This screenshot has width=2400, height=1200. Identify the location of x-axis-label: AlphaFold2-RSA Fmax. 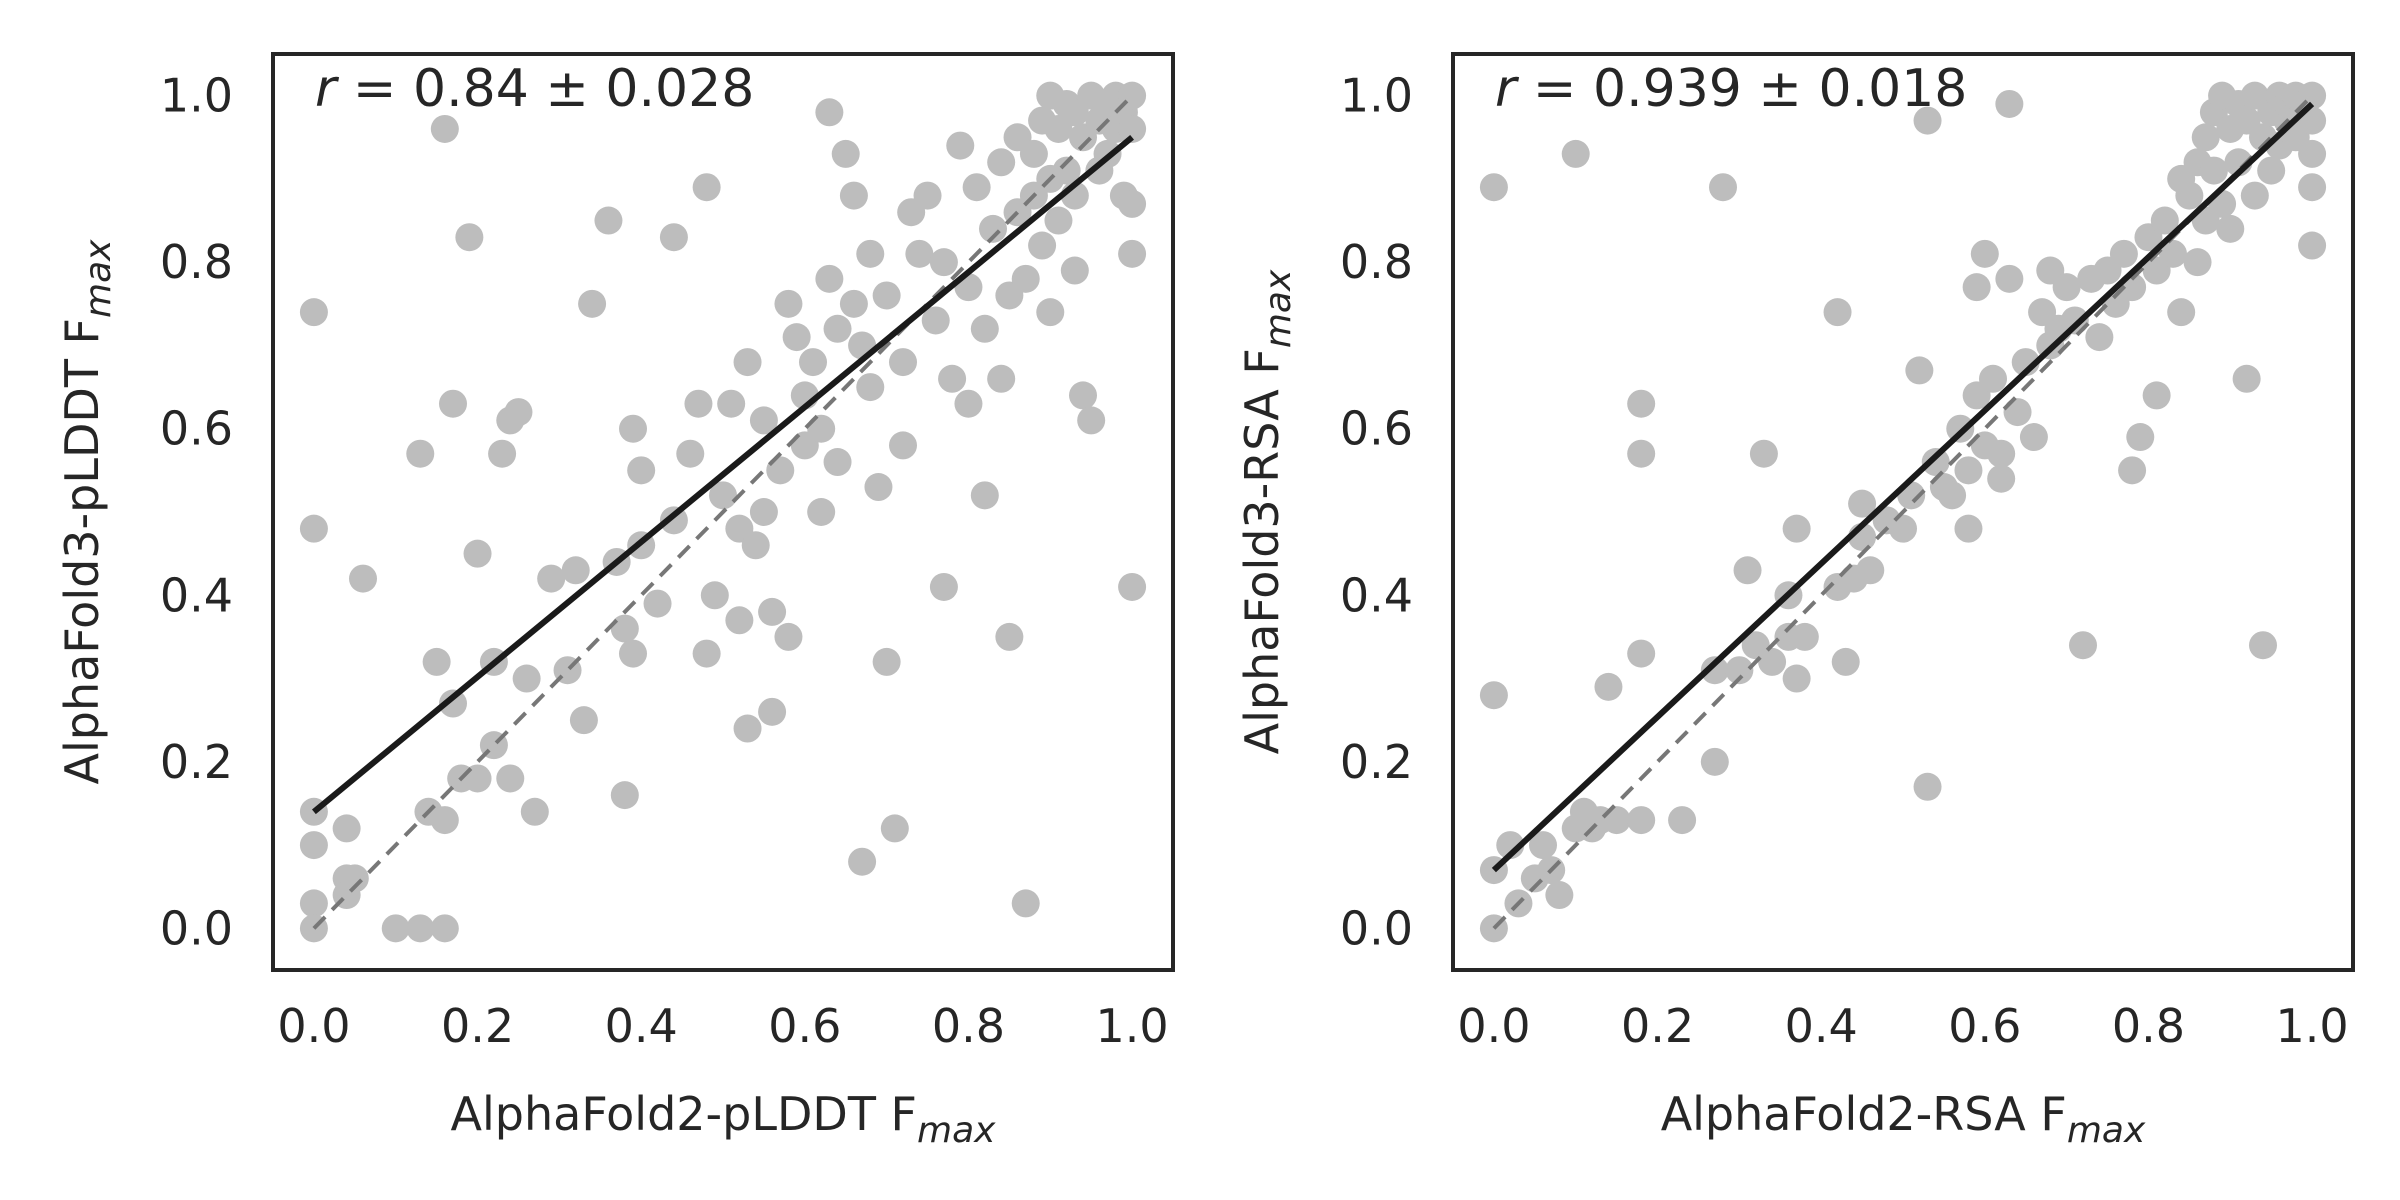
(1903, 1119).